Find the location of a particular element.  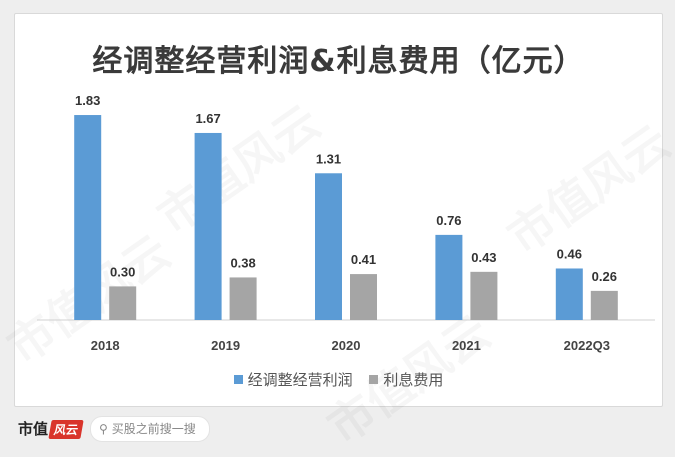

bar-interest-expense-2020 is located at coordinates (363, 297).